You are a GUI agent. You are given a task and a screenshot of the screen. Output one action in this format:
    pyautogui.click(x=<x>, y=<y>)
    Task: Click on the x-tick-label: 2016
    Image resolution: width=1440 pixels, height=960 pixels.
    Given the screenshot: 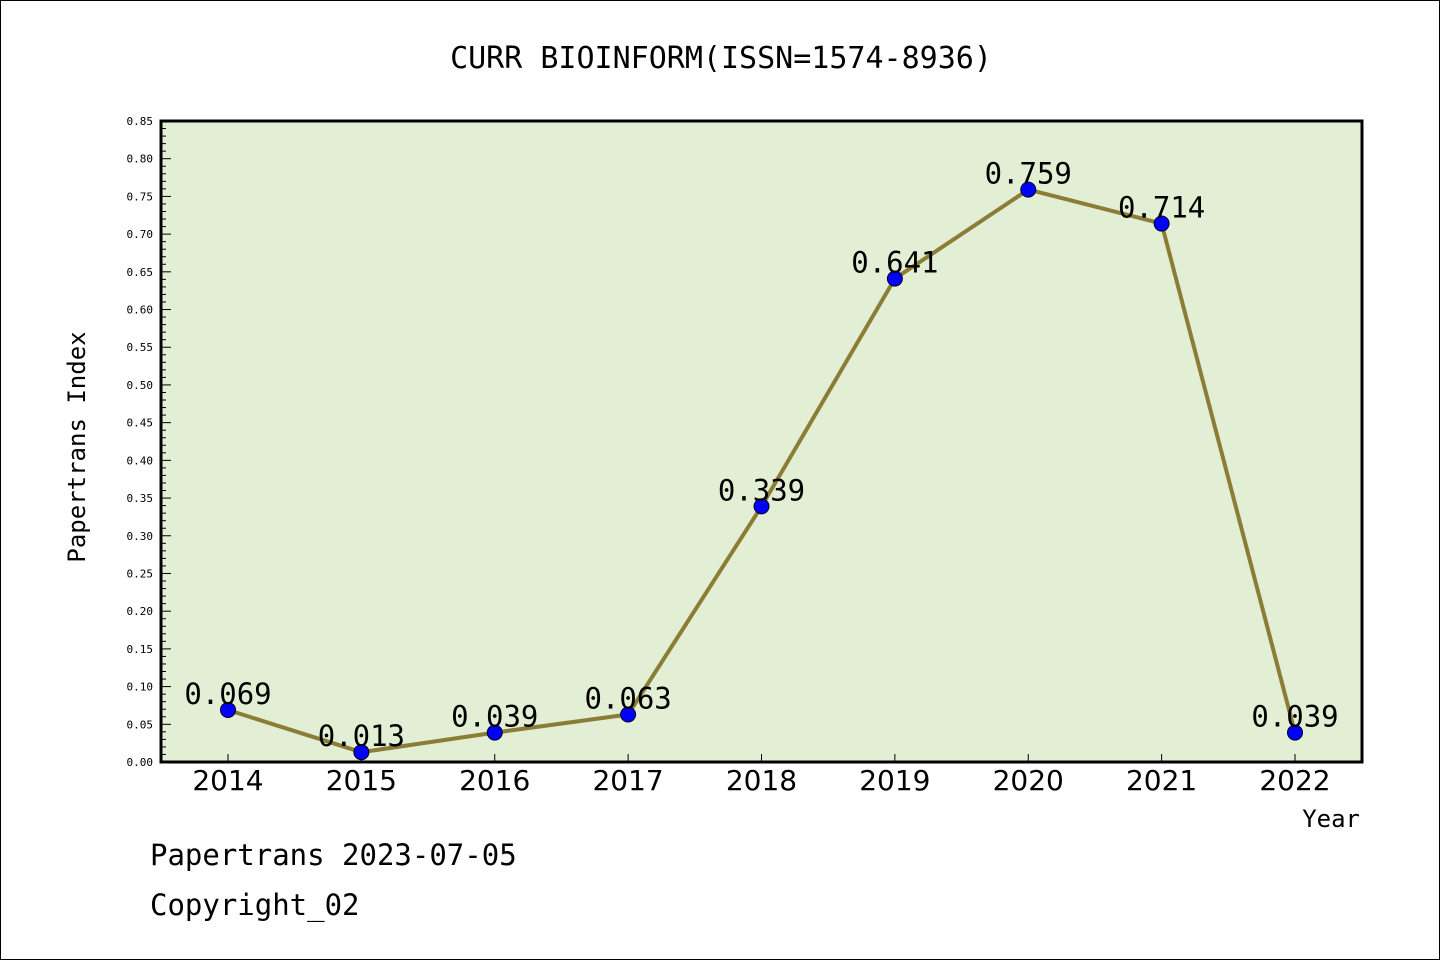 What is the action you would take?
    pyautogui.click(x=494, y=780)
    